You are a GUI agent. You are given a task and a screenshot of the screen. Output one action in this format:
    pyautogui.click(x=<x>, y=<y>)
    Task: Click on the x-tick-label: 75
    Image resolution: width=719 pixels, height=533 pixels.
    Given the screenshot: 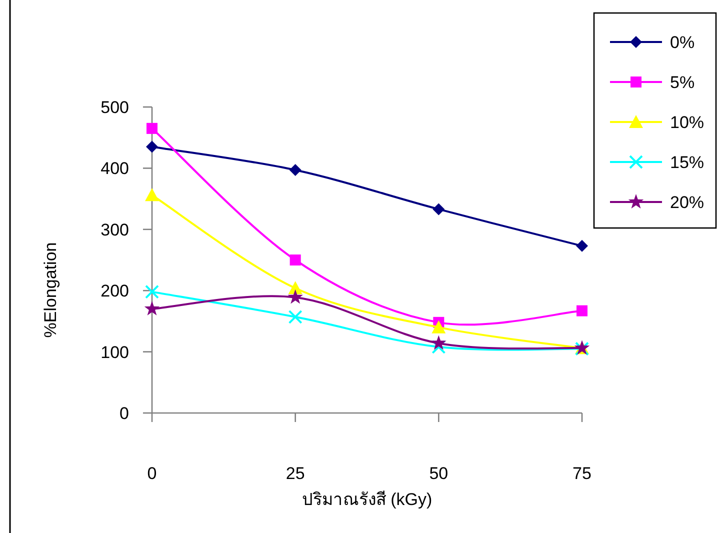 What is the action you would take?
    pyautogui.click(x=582, y=473)
    